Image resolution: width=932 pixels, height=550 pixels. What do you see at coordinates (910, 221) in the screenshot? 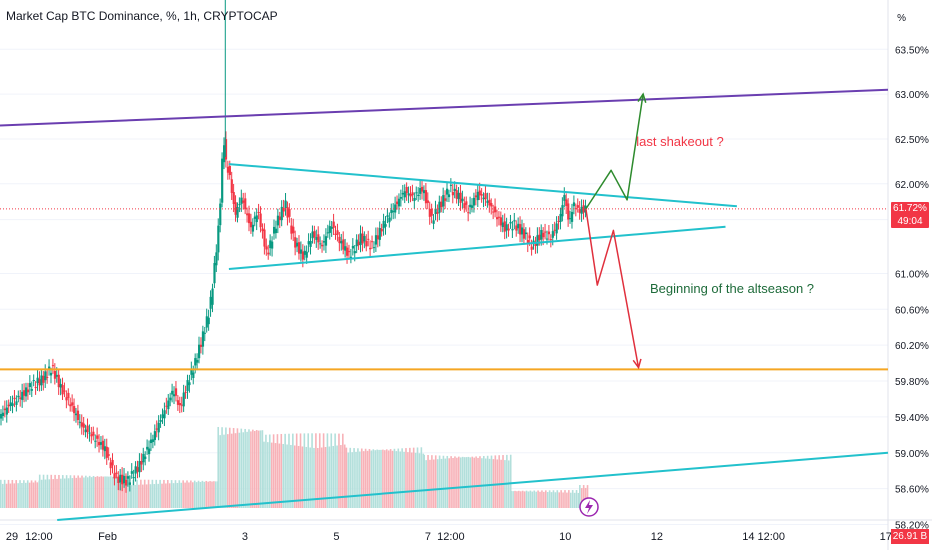
I see `bar-countdown: 49:04` at bounding box center [910, 221].